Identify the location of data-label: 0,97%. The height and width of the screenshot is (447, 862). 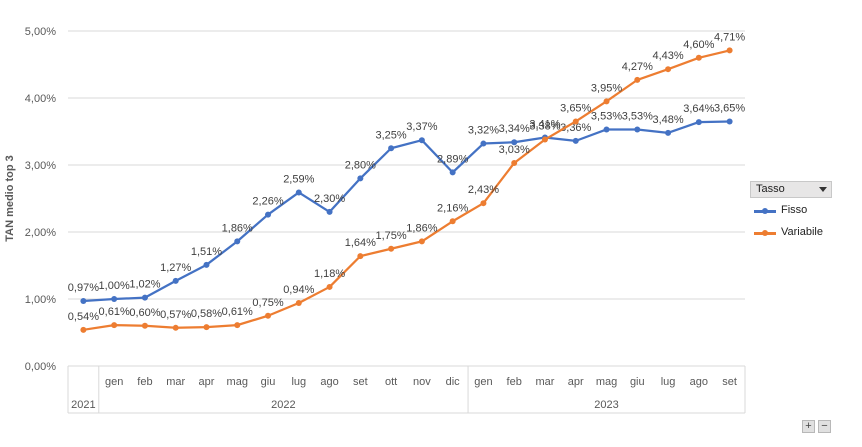
(83, 288).